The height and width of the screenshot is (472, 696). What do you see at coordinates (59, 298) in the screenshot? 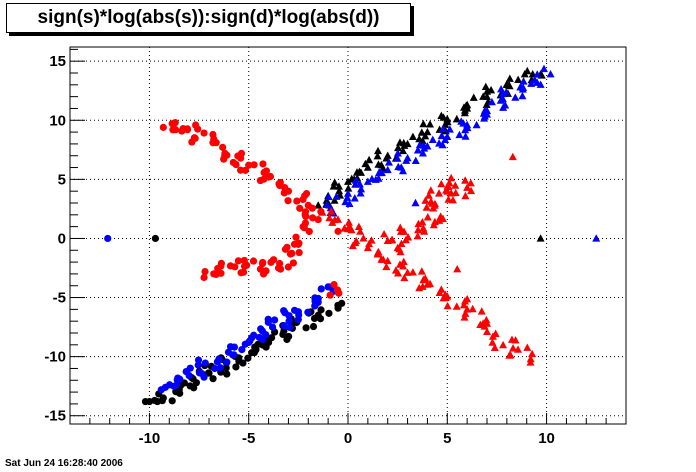
I see `y-tick-label: -5` at bounding box center [59, 298].